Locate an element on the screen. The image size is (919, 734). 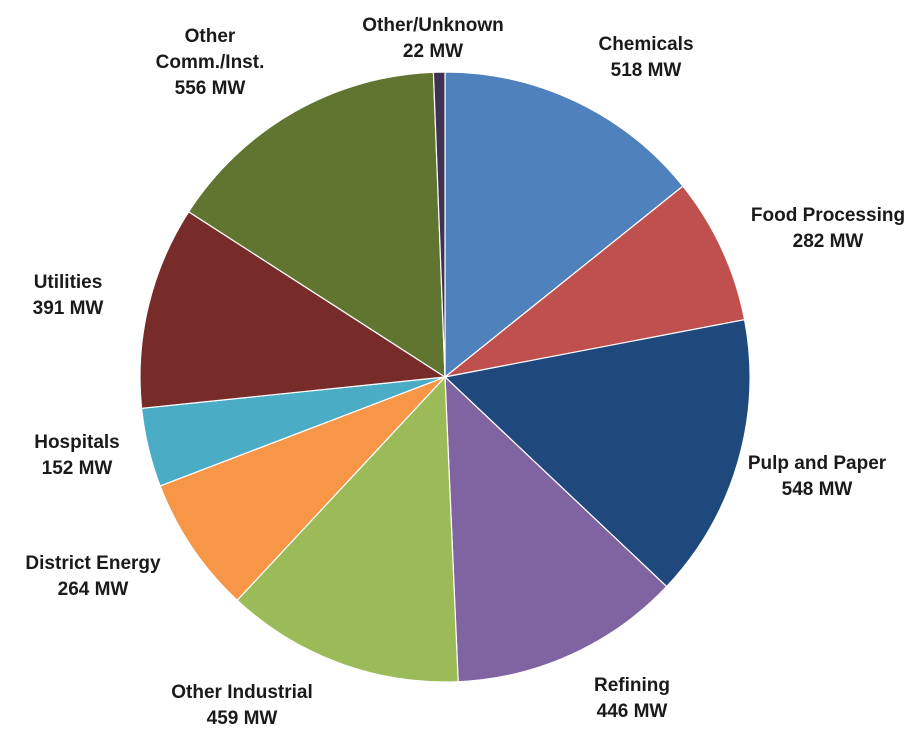
slice-label-food-processing: Food Processing 282 MW is located at coordinates (828, 228).